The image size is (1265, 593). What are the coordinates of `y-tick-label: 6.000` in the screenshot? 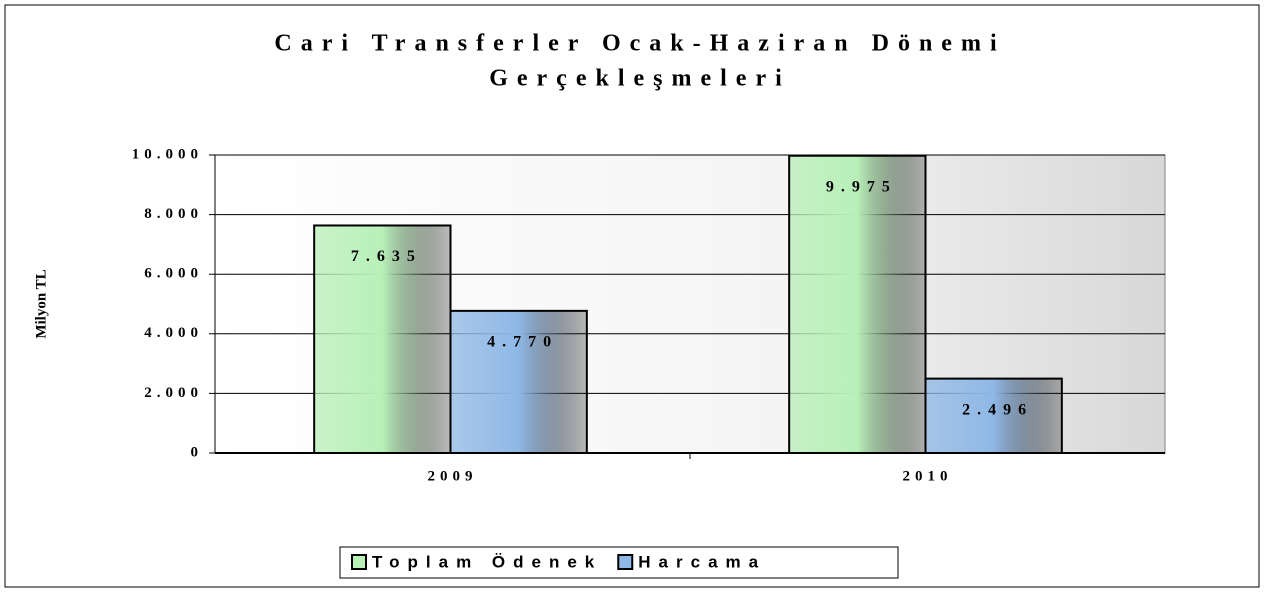 It's located at (173, 274).